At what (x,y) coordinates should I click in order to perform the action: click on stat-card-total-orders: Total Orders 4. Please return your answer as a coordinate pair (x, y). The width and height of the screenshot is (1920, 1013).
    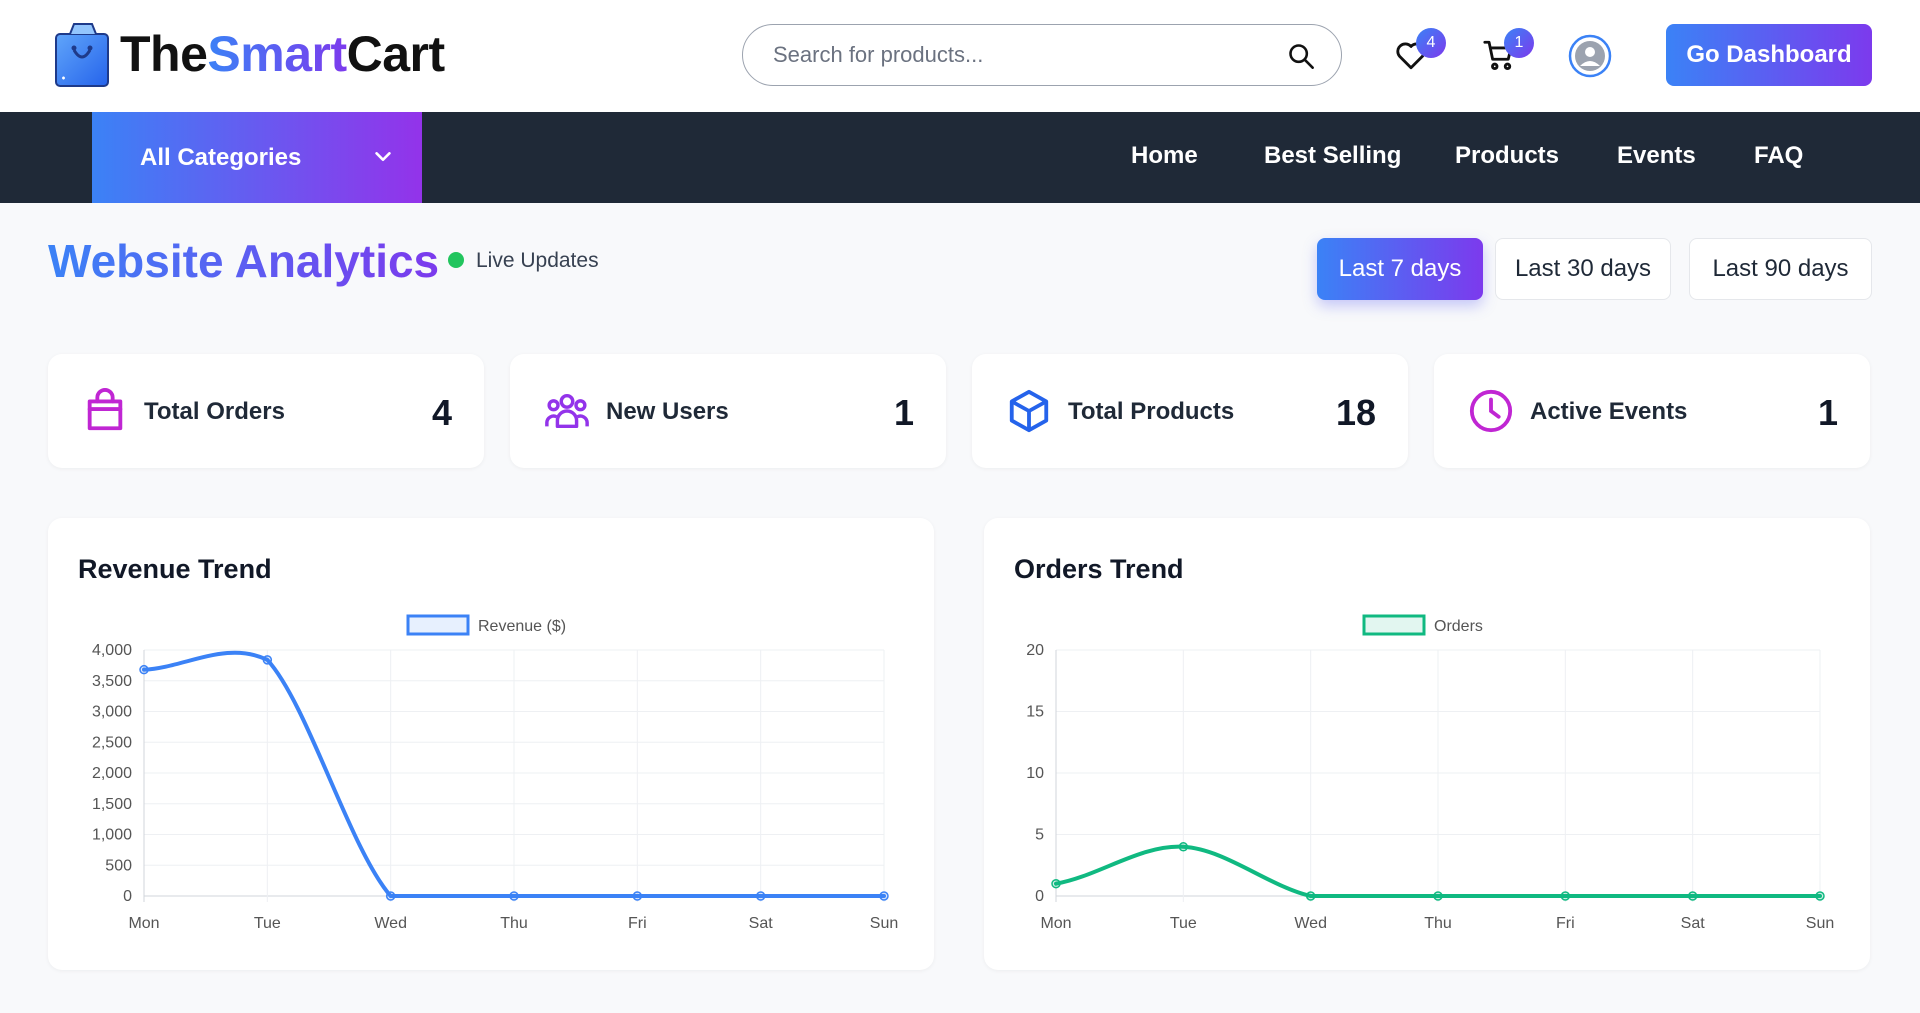
    Looking at the image, I should click on (266, 411).